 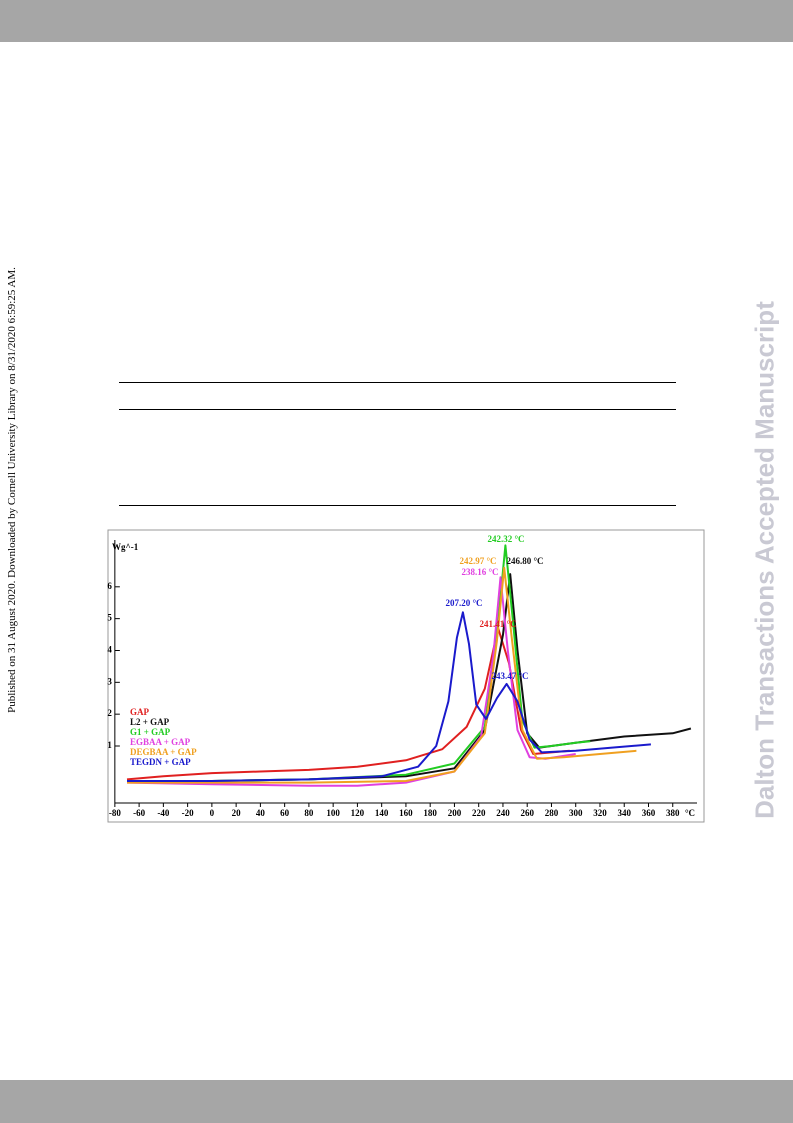 I want to click on x-tick-label: 360, so click(x=649, y=813).